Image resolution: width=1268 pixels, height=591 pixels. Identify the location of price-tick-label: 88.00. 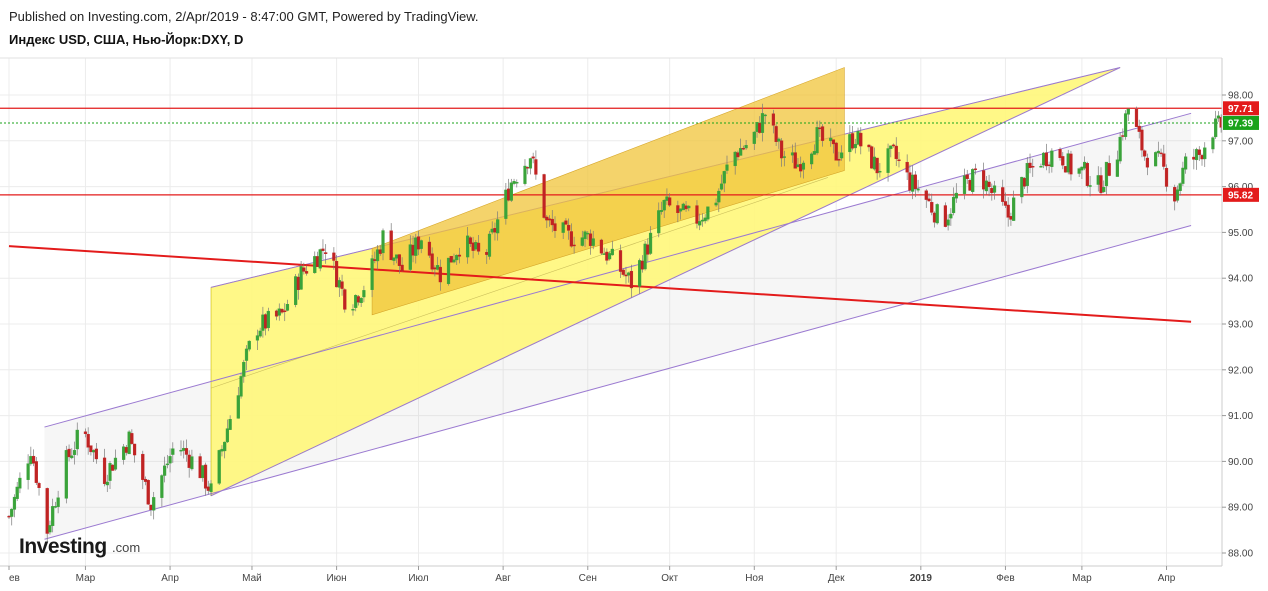
(1240, 554).